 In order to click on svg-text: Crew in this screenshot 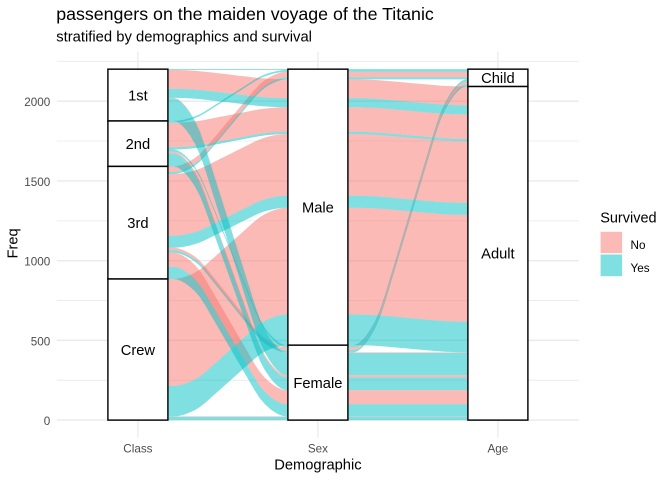, I will do `click(138, 351)`.